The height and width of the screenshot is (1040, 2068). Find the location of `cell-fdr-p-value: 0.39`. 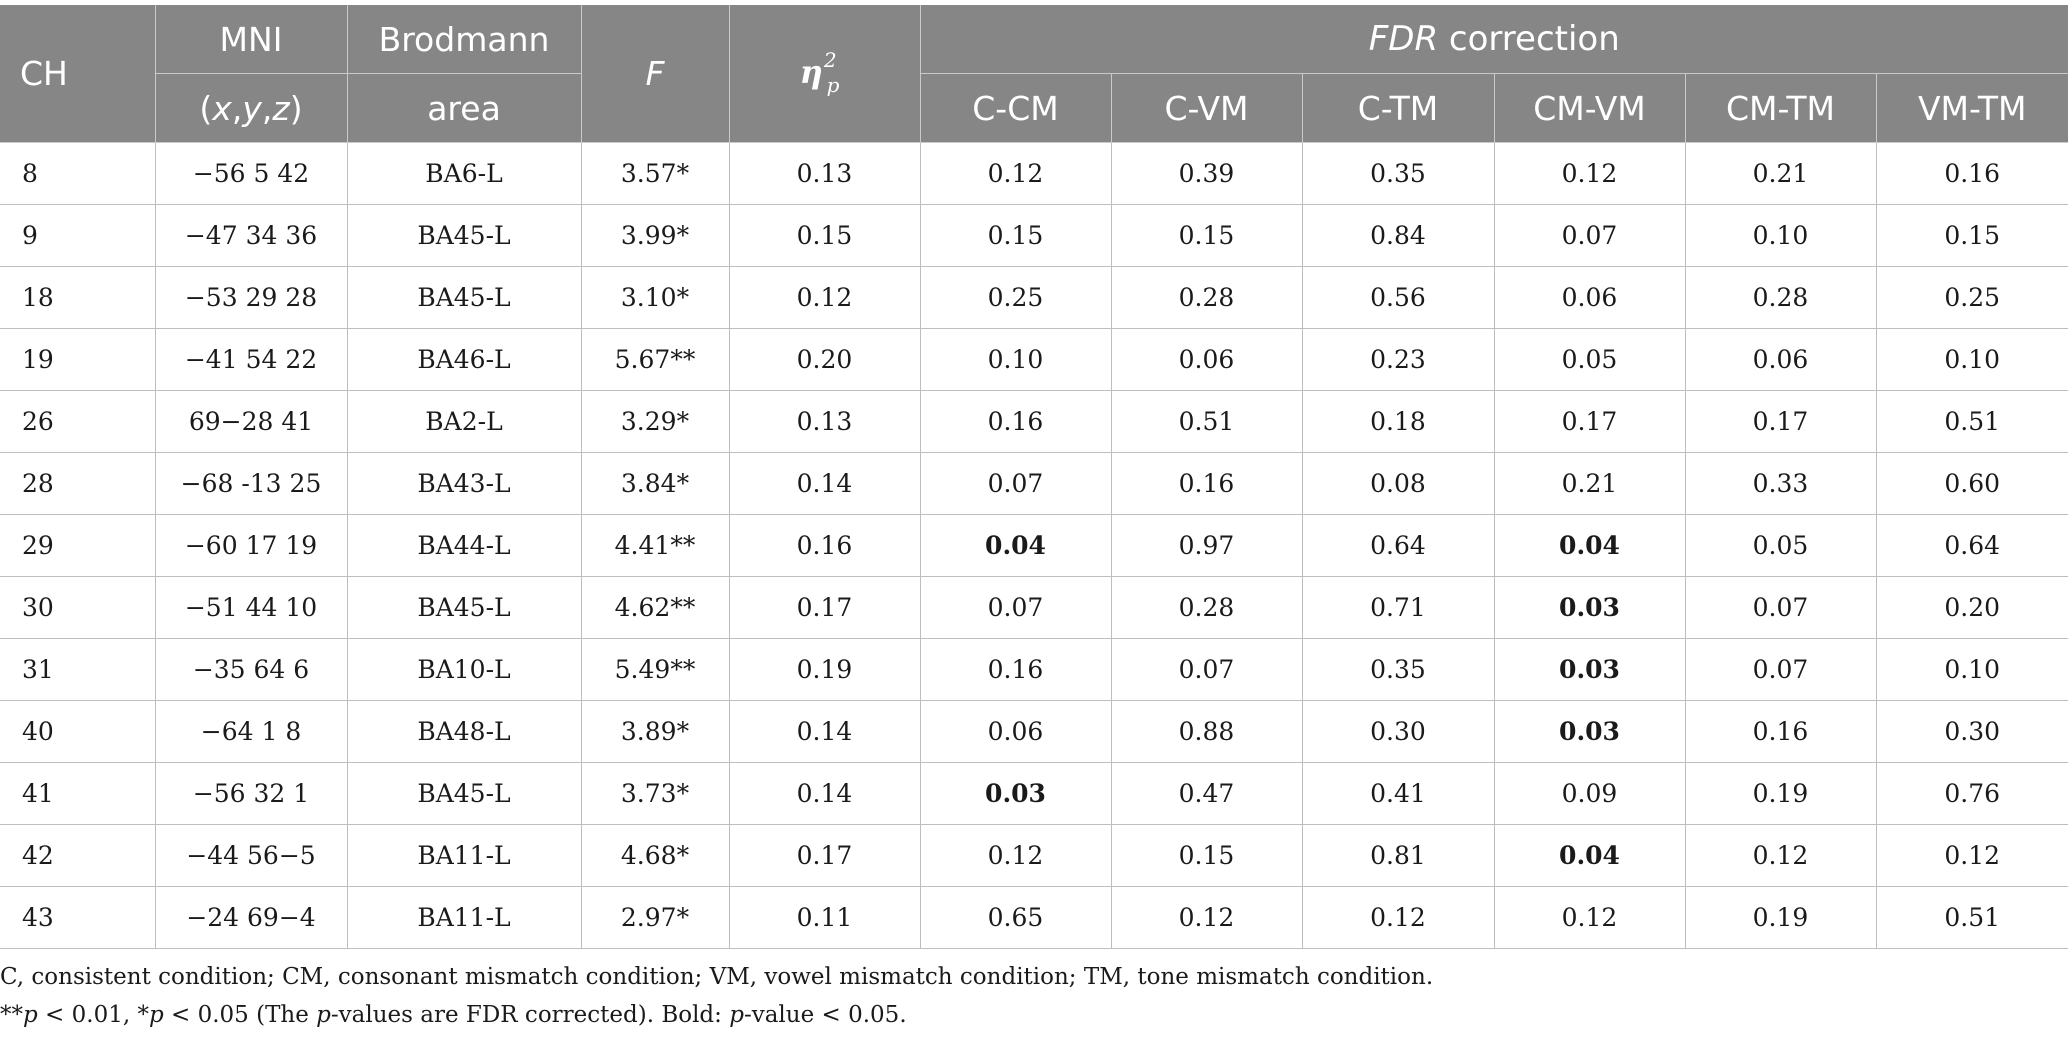

cell-fdr-p-value: 0.39 is located at coordinates (1206, 173).